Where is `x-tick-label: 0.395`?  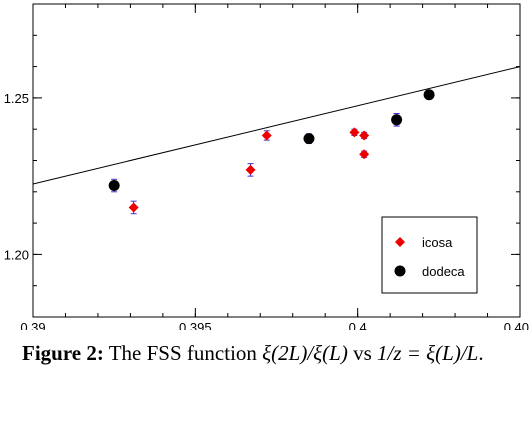 x-tick-label: 0.395 is located at coordinates (195, 325).